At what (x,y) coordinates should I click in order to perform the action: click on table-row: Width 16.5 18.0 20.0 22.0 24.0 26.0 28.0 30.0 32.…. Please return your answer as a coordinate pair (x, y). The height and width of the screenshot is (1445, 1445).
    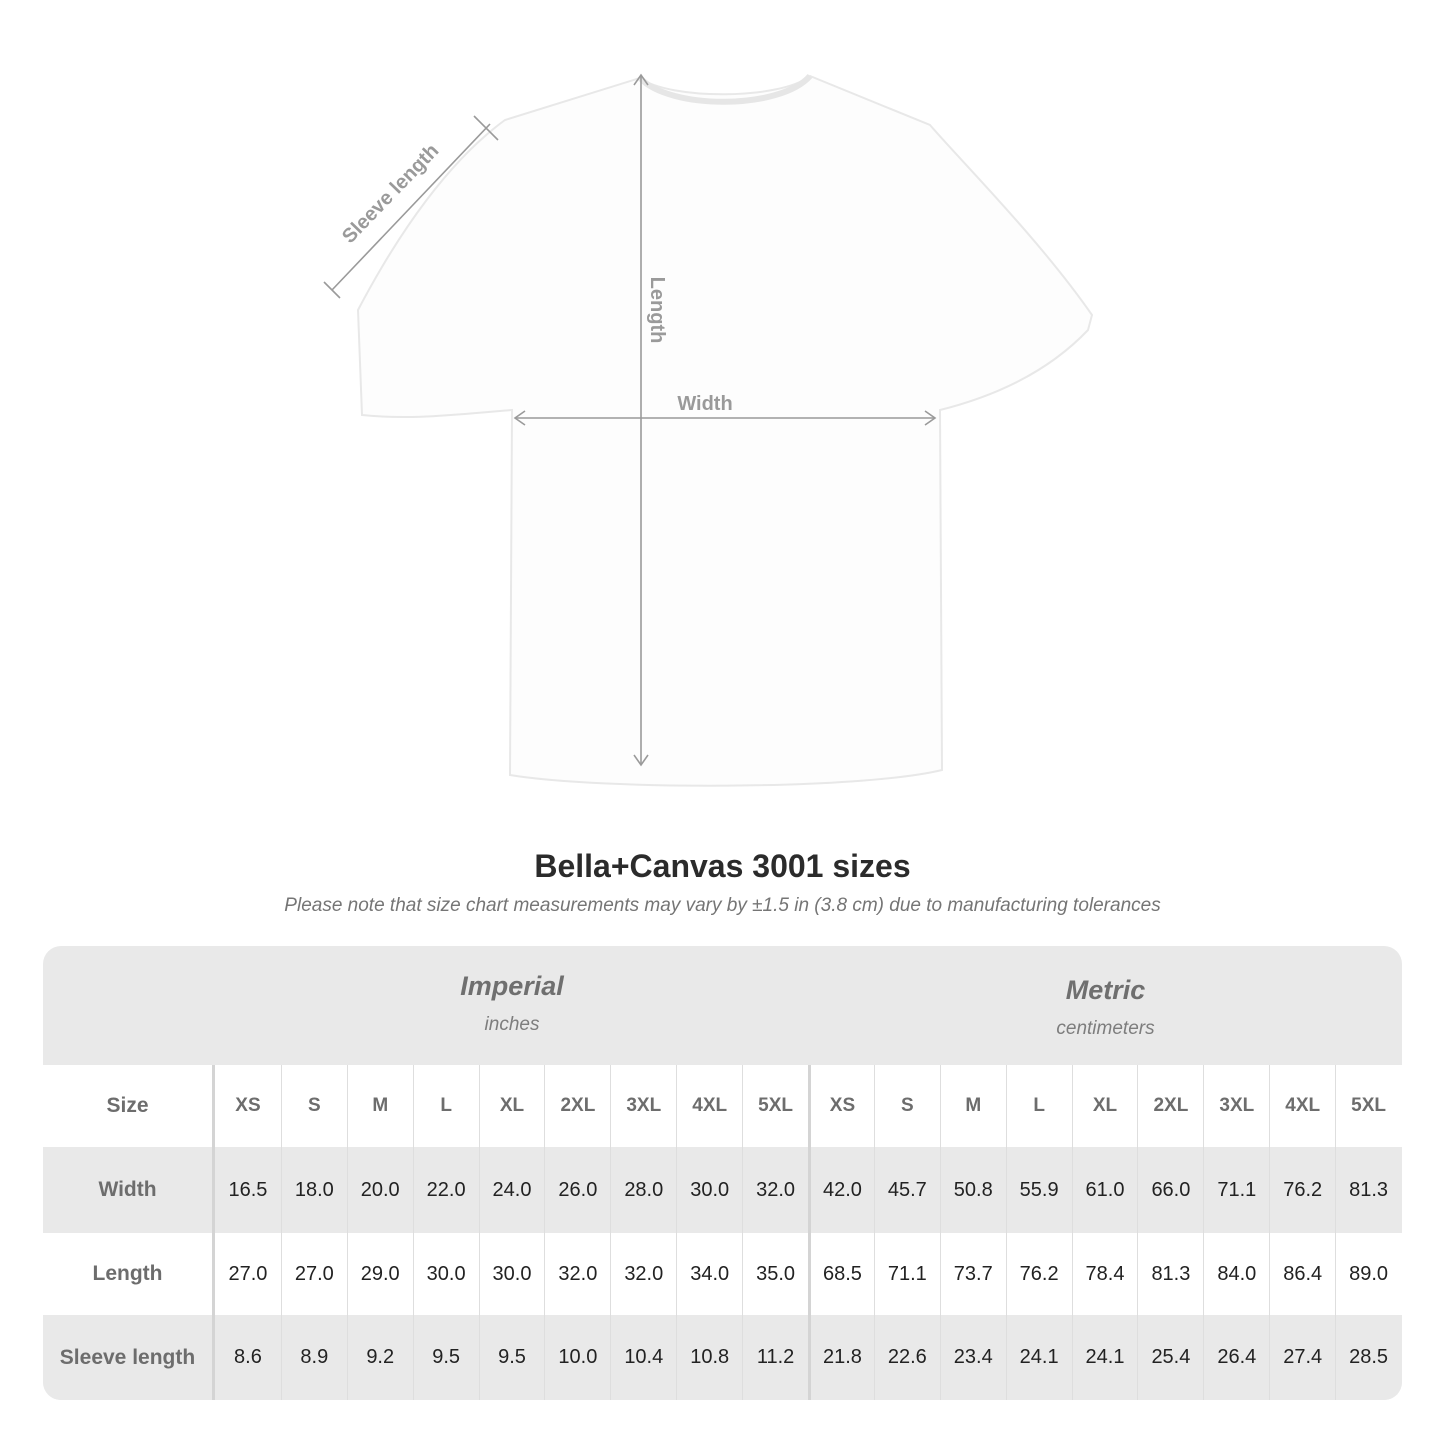
    Looking at the image, I should click on (722, 1190).